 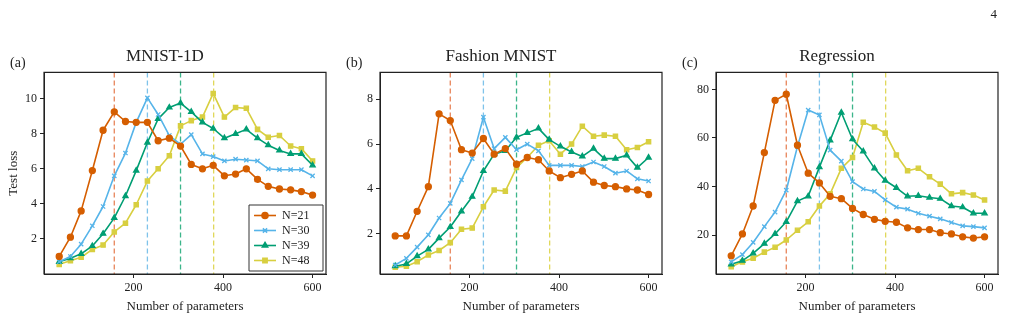 What do you see at coordinates (690, 63) in the screenshot?
I see `text: (c)` at bounding box center [690, 63].